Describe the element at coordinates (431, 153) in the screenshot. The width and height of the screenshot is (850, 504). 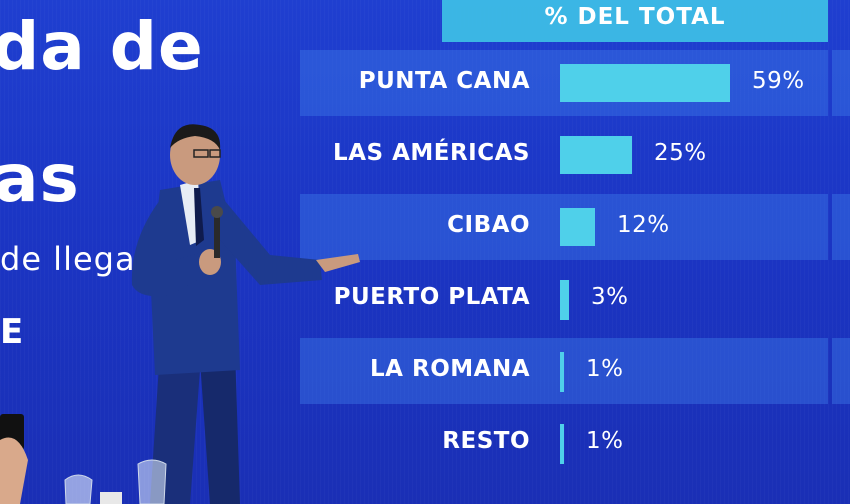
I see `row-label: LAS AMÉRICAS` at that location.